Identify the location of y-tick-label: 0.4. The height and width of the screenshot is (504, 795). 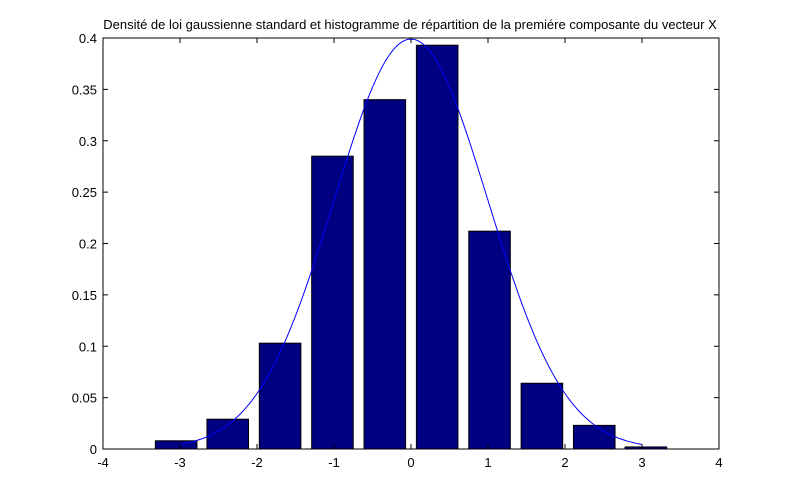
(88, 38).